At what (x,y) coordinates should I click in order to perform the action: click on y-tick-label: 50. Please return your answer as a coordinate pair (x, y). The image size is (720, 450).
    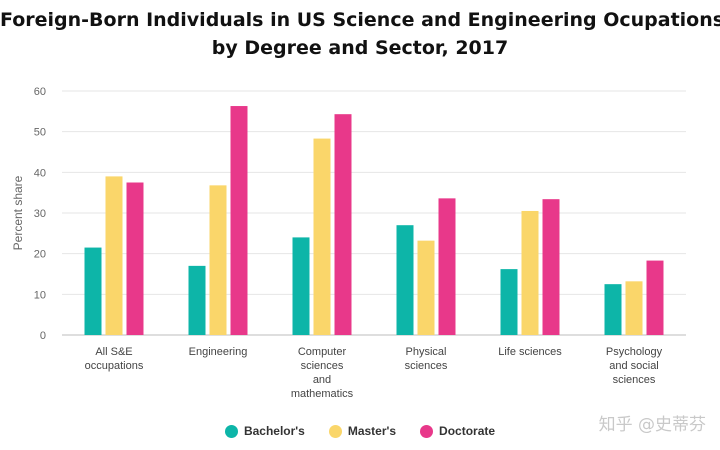
    Looking at the image, I should click on (40, 133).